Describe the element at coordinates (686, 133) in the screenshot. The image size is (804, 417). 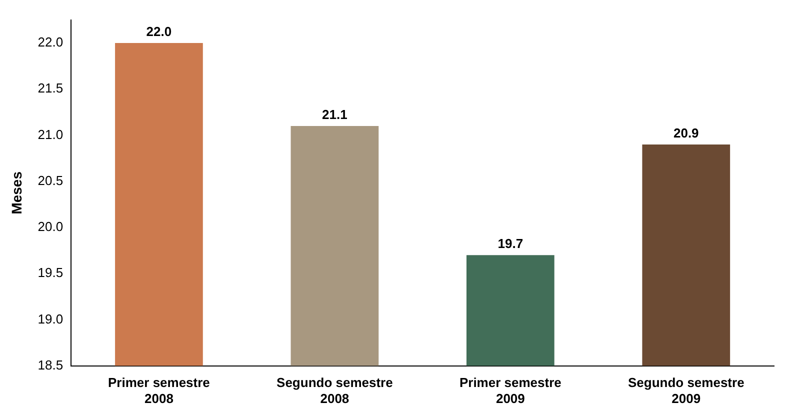
I see `data-label: 20.9` at that location.